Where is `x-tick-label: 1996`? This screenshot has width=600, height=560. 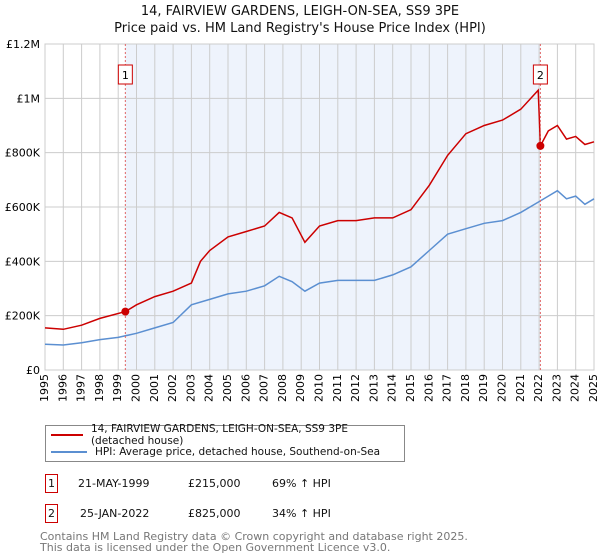
x-tick-label: 1996 is located at coordinates (62, 388).